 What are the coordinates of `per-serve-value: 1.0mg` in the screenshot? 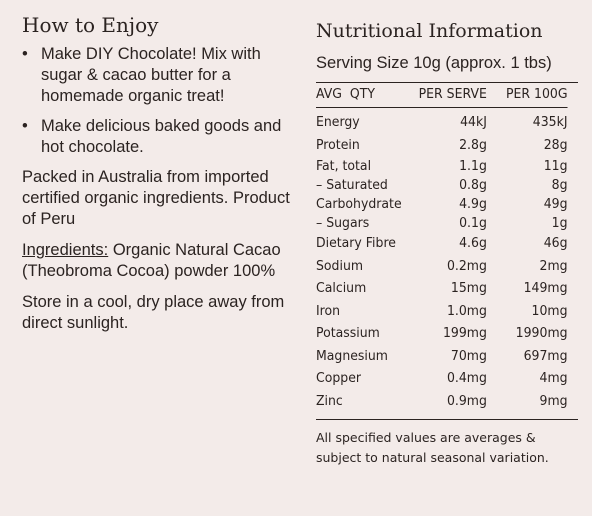 It's located at (466, 311).